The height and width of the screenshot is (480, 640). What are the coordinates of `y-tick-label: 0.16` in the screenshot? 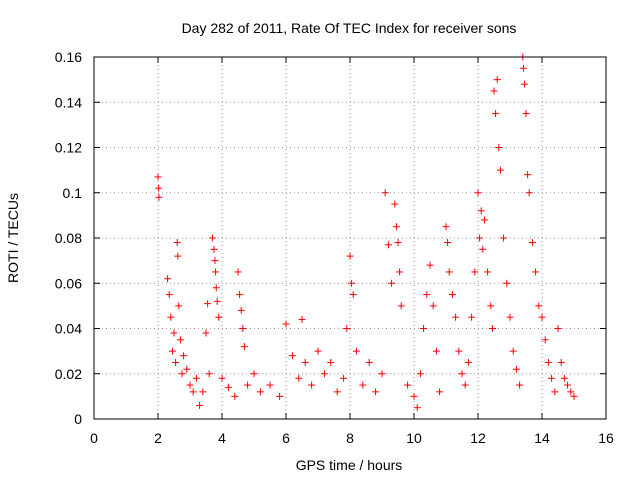 It's located at (68, 57).